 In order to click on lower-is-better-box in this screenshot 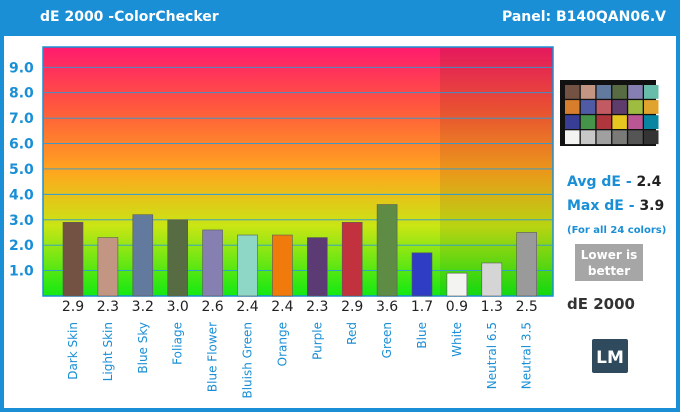, I will do `click(609, 262)`.